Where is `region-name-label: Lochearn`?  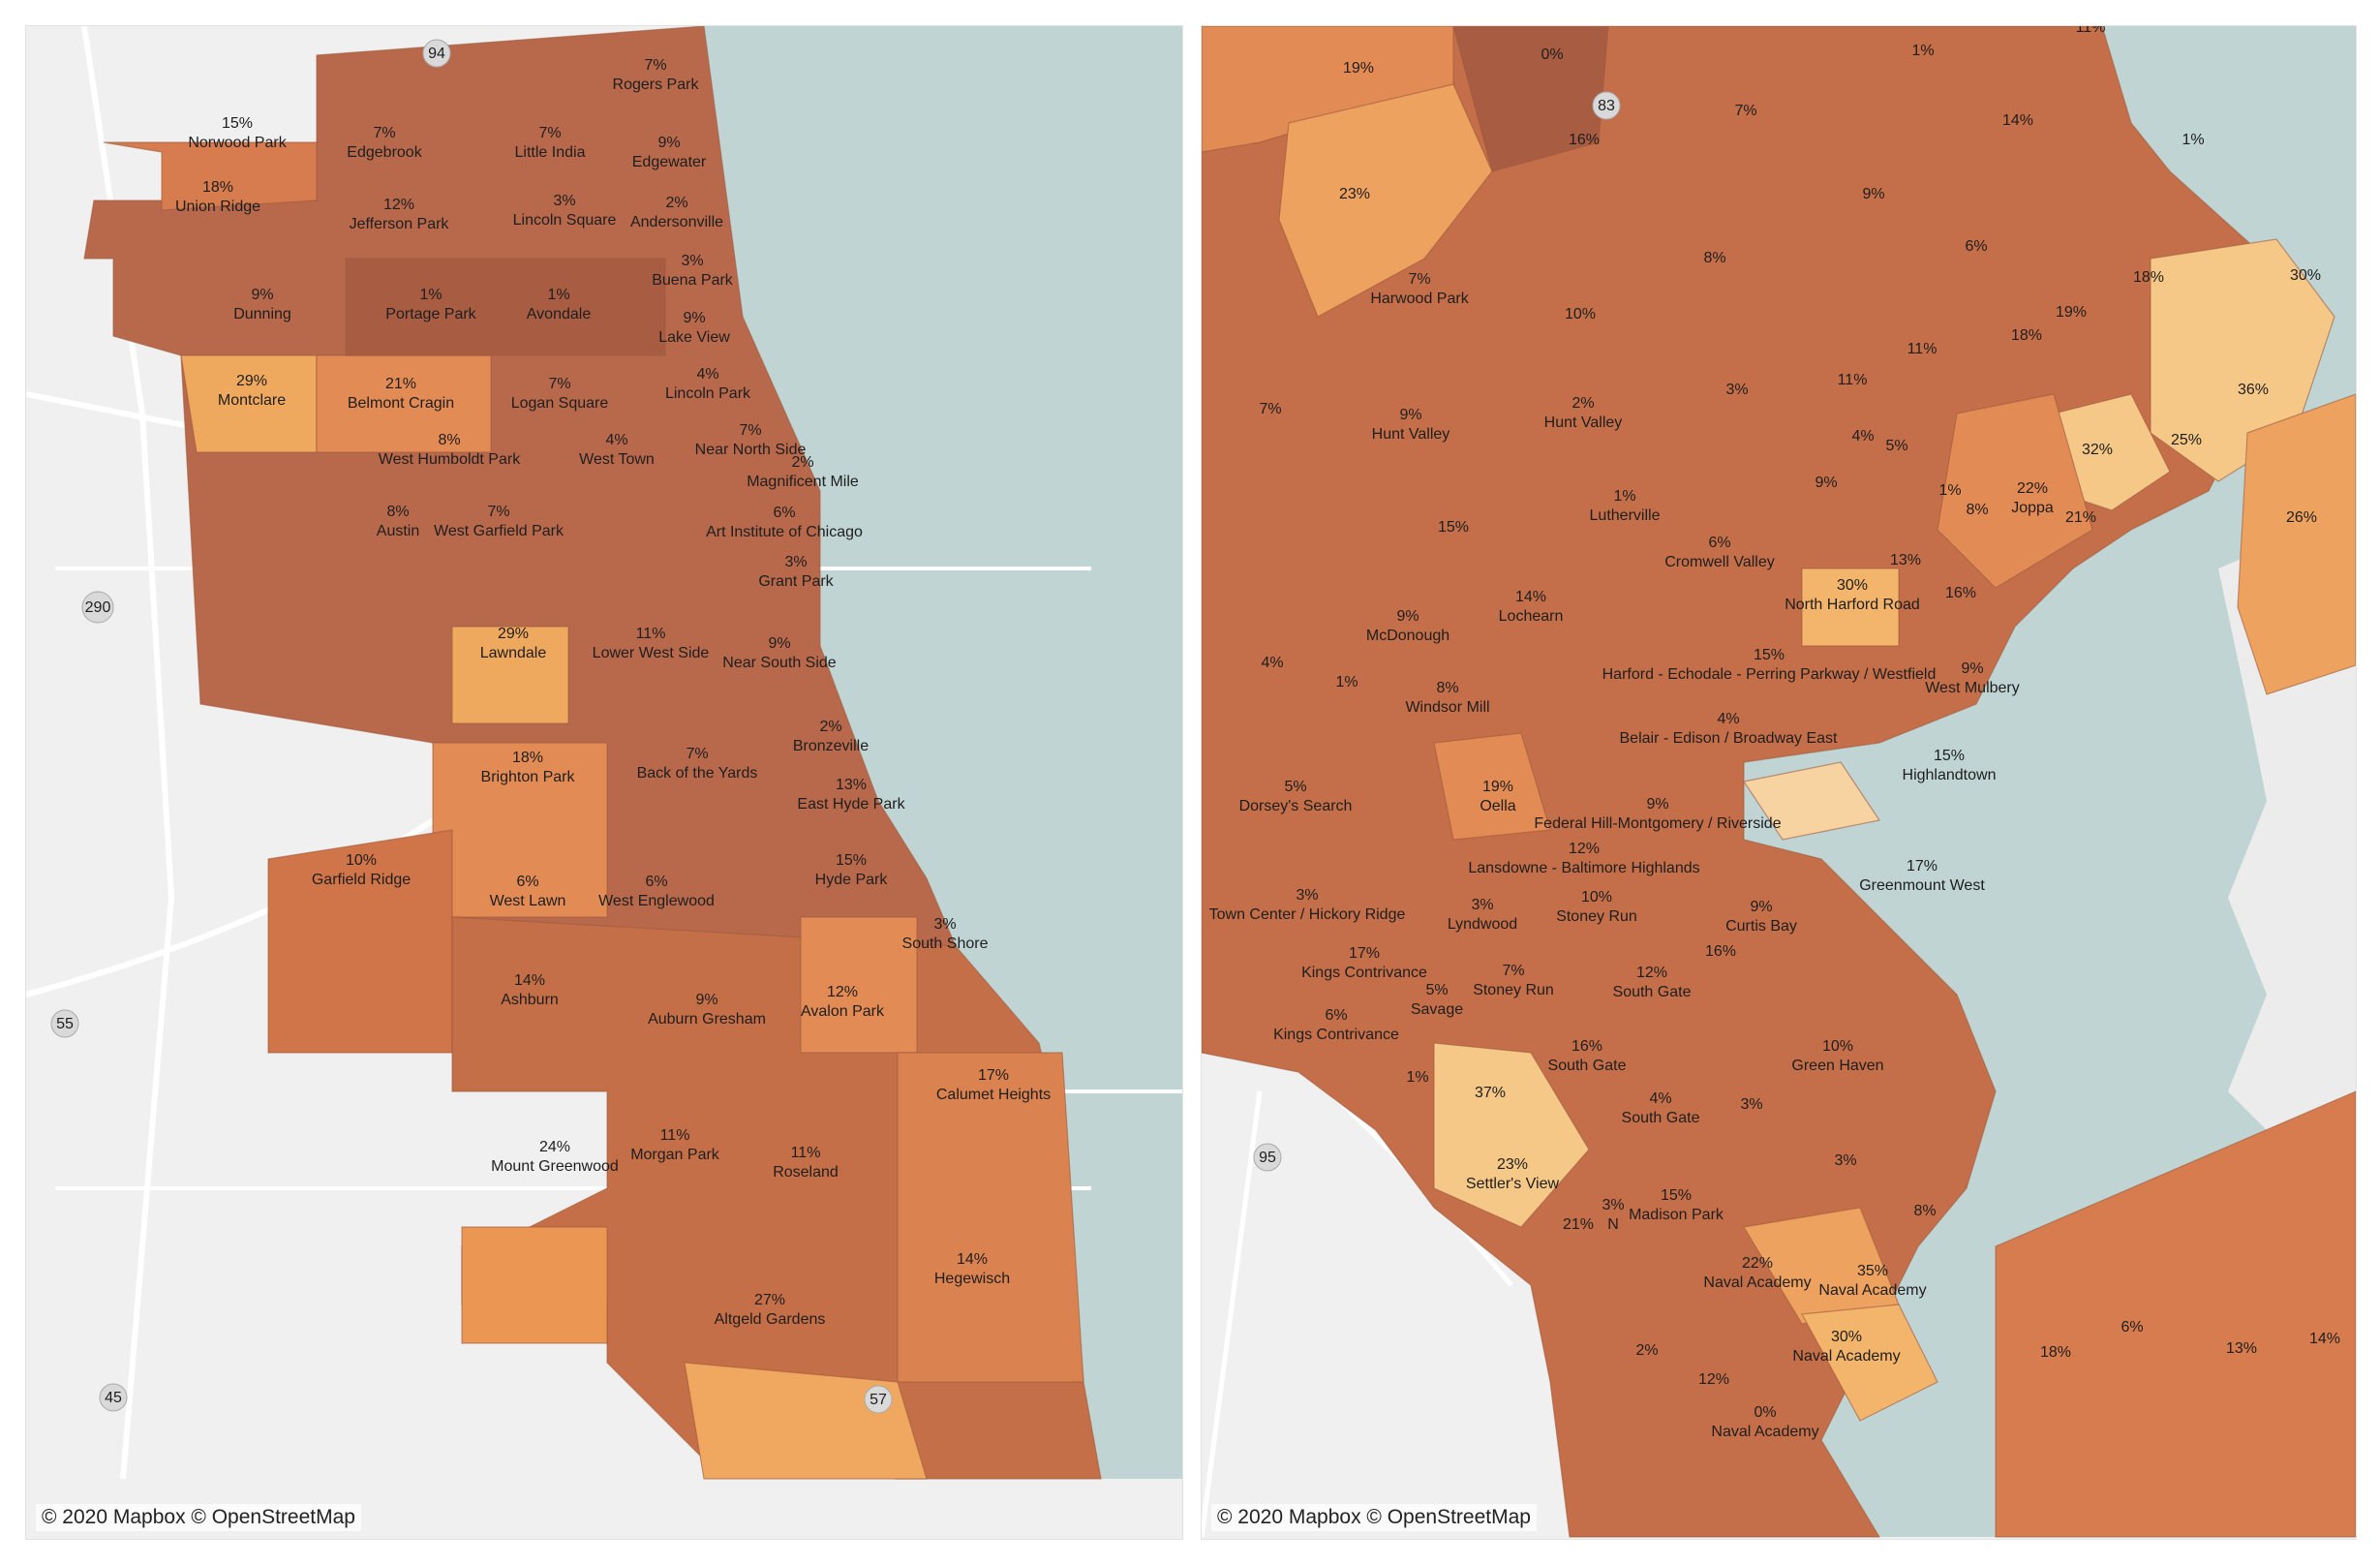
region-name-label: Lochearn is located at coordinates (1532, 616).